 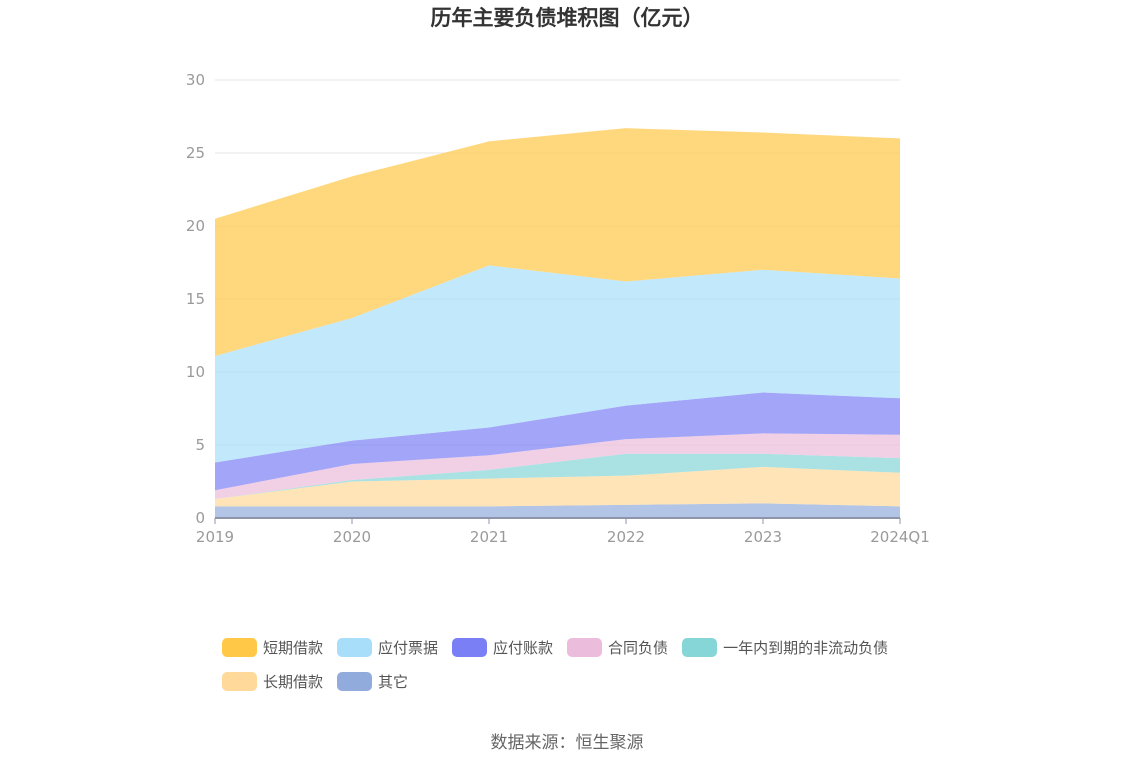 I want to click on x-tick-label: 2019, so click(x=215, y=537).